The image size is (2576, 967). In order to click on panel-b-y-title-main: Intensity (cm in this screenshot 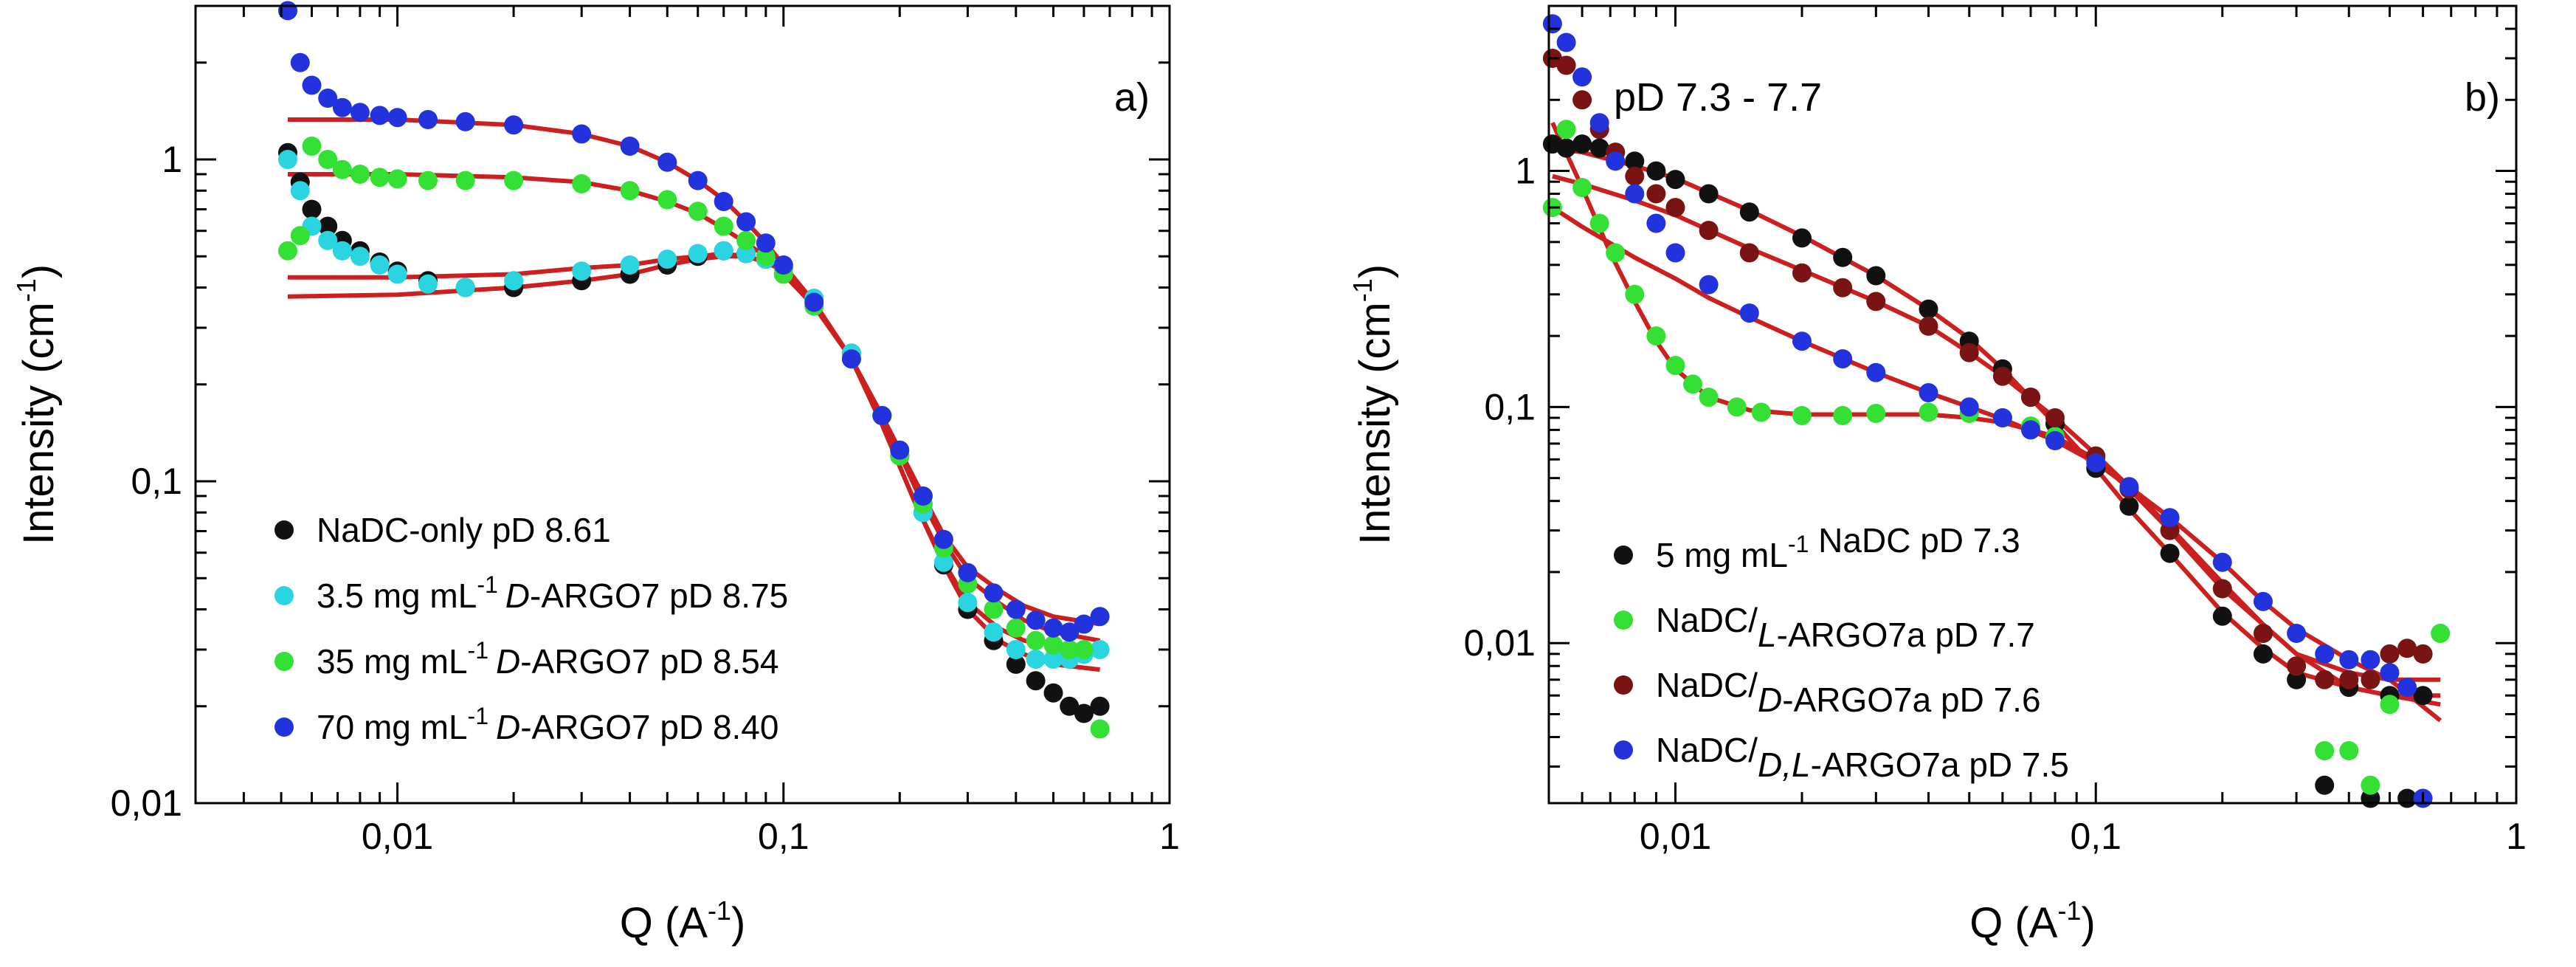, I will do `click(1375, 423)`.